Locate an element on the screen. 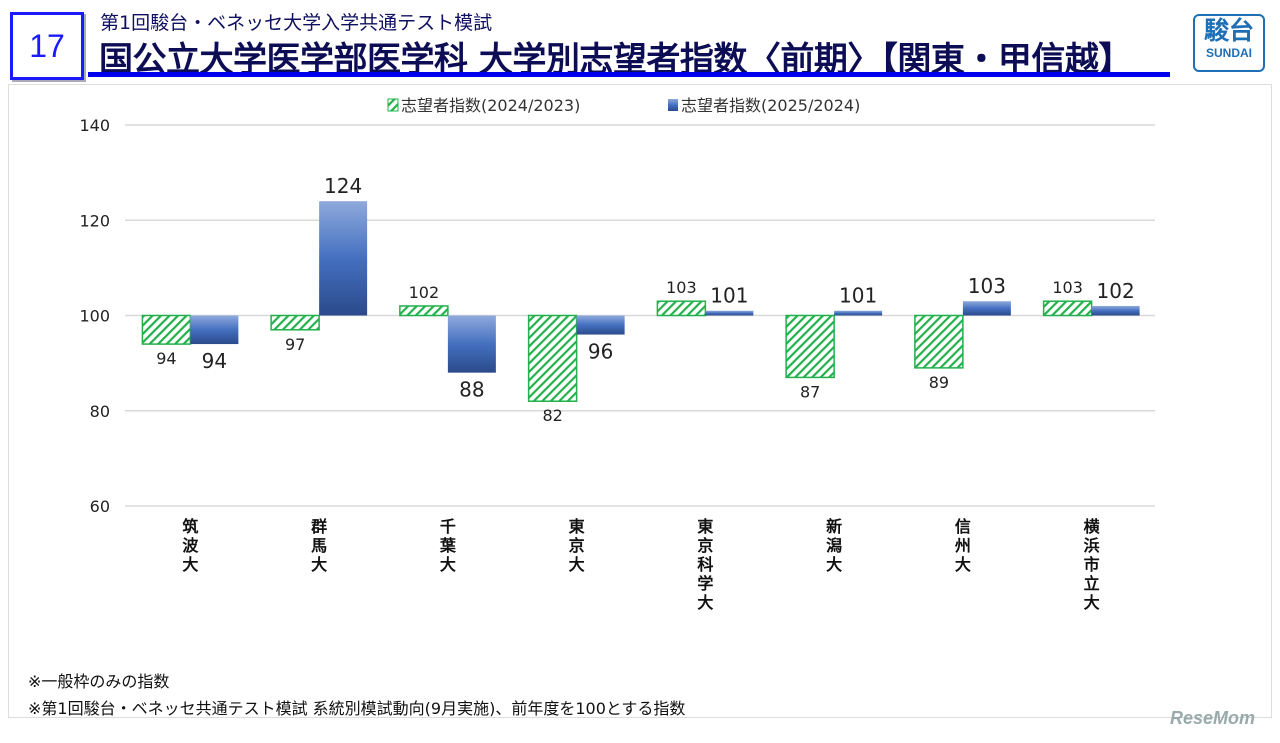 The image size is (1280, 743). data-label: 89 is located at coordinates (939, 382).